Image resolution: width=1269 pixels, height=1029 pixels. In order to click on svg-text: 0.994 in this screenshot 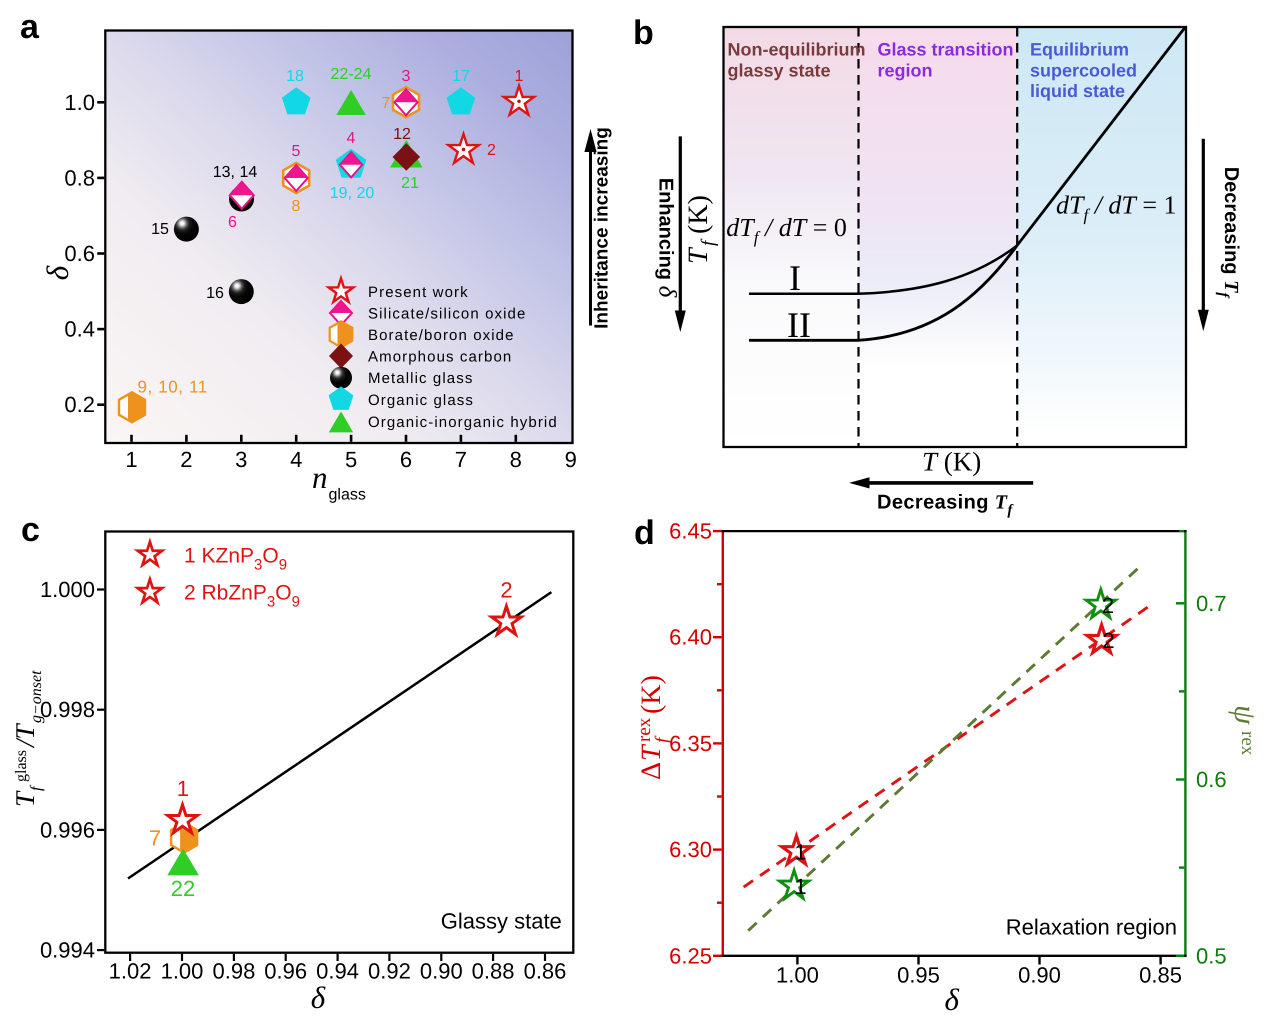, I will do `click(67, 950)`.